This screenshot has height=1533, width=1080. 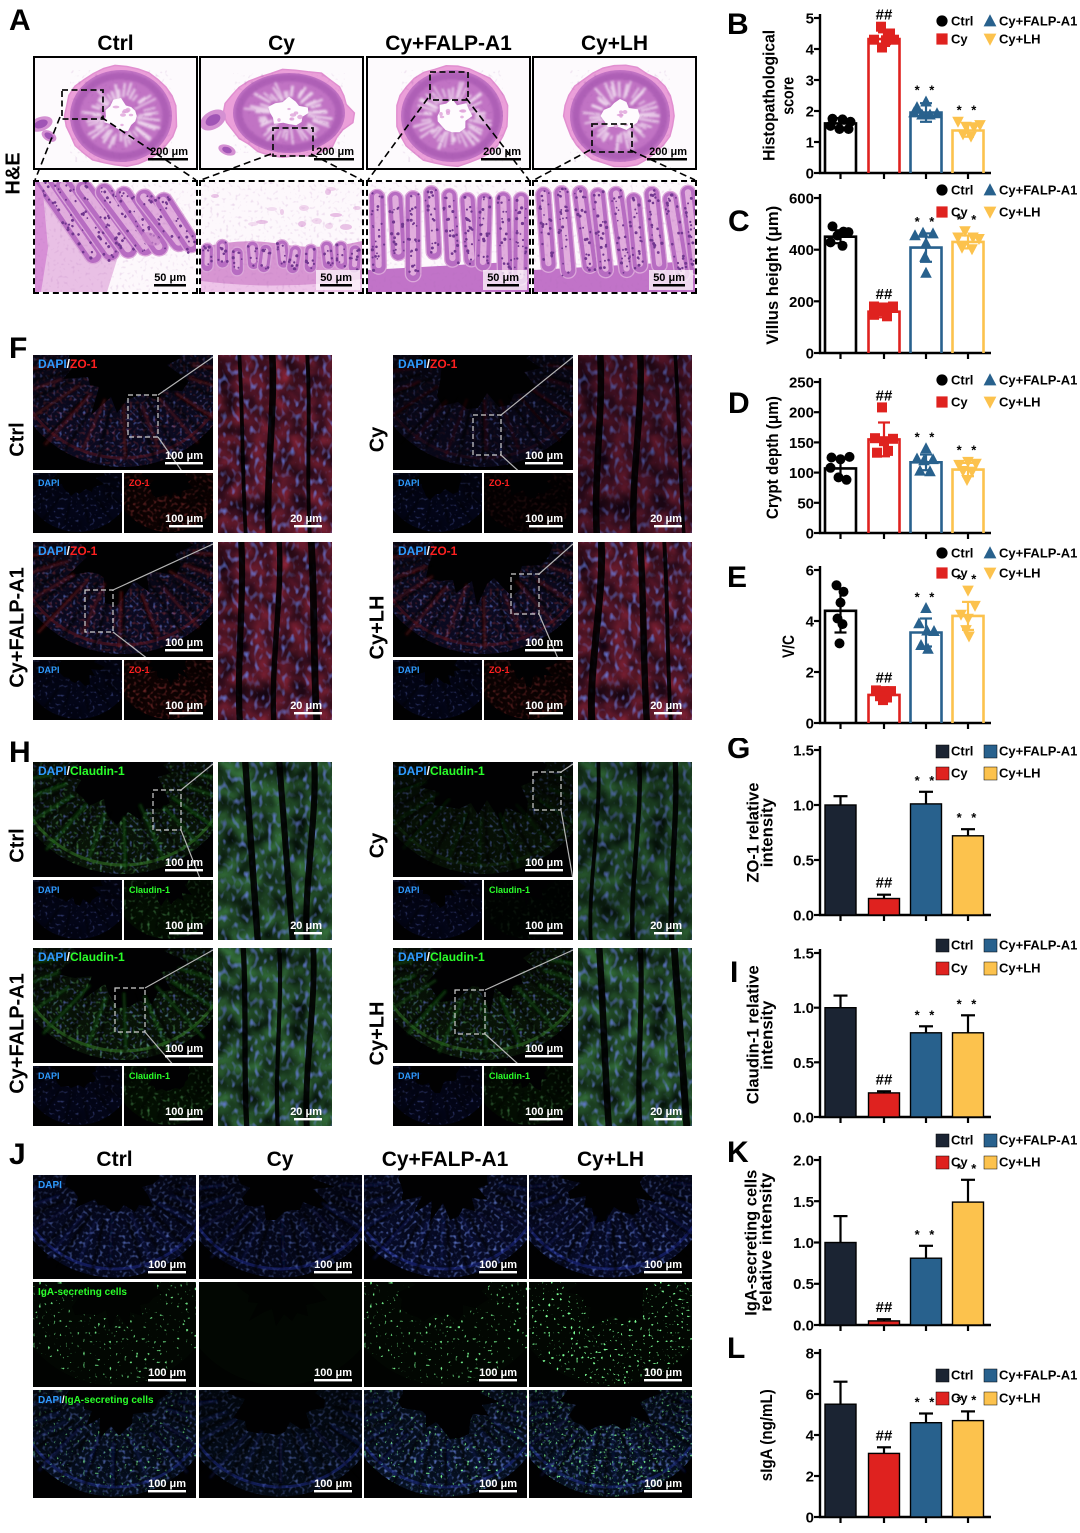 What do you see at coordinates (801, 199) in the screenshot?
I see `svg-text: 600` at bounding box center [801, 199].